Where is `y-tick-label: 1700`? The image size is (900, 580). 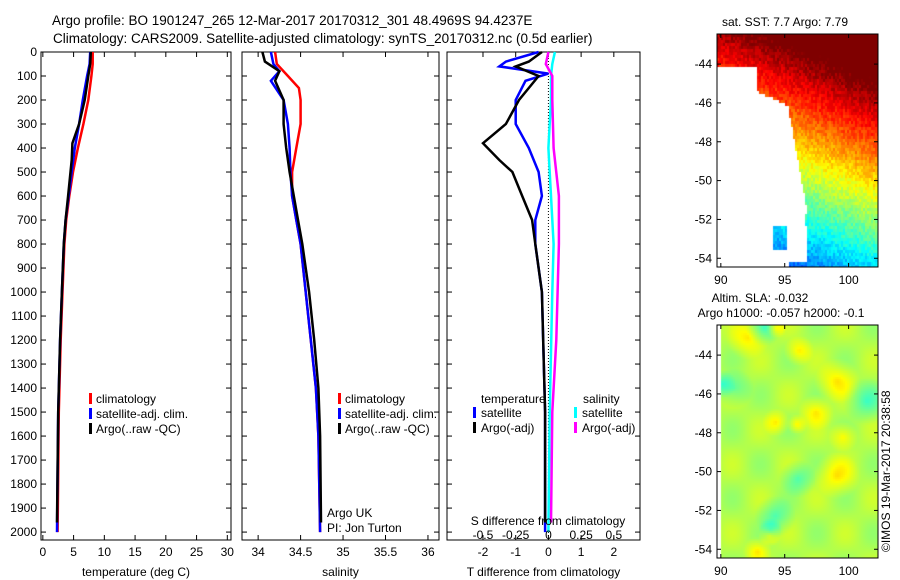
y-tick-label: 1700 is located at coordinates (23, 460).